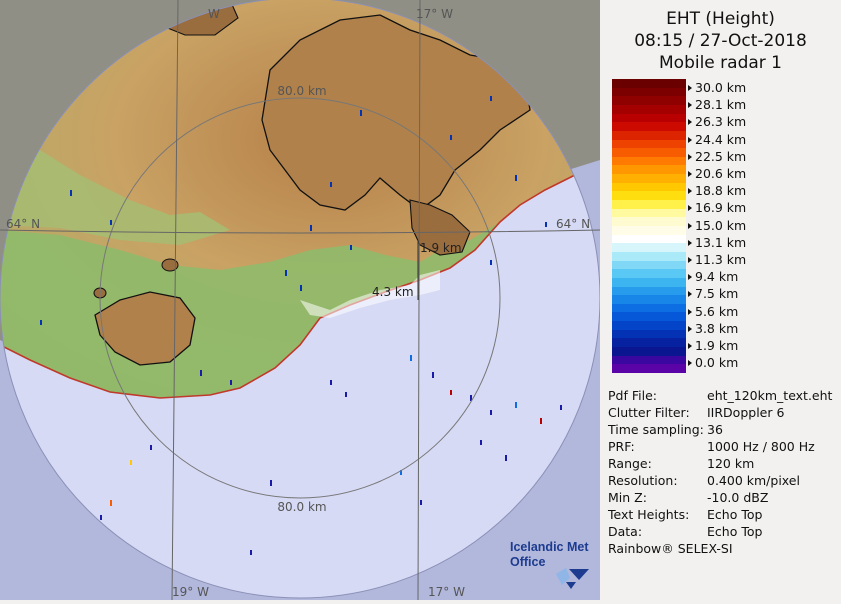  Describe the element at coordinates (770, 395) in the screenshot. I see `info-value: eht_120km_text.eht` at that location.